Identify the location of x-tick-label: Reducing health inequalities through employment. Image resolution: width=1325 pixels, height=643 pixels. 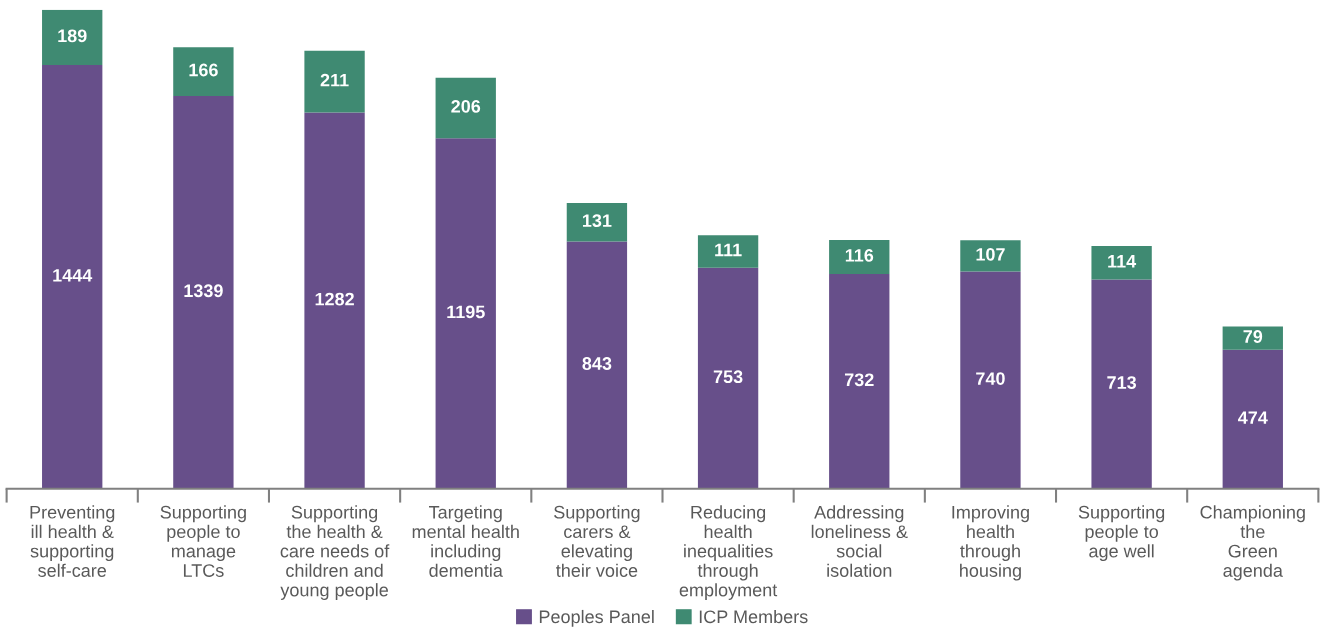
(728, 552).